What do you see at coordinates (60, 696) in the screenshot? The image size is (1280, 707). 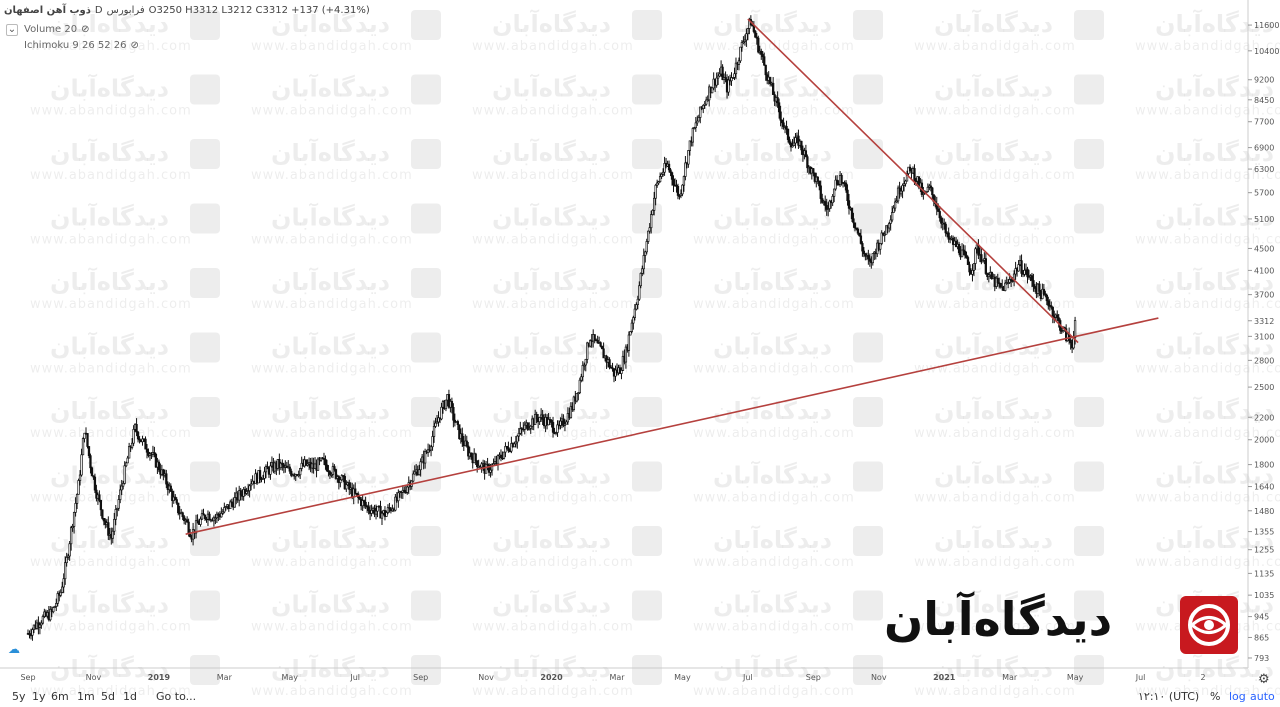 I see `timeframe-6m-button: 6m` at bounding box center [60, 696].